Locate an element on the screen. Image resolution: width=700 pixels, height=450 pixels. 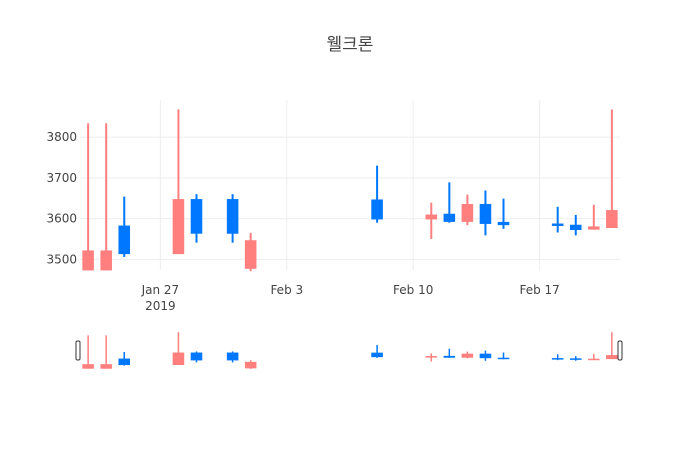
y-tick-label: 3700 is located at coordinates (61, 178).